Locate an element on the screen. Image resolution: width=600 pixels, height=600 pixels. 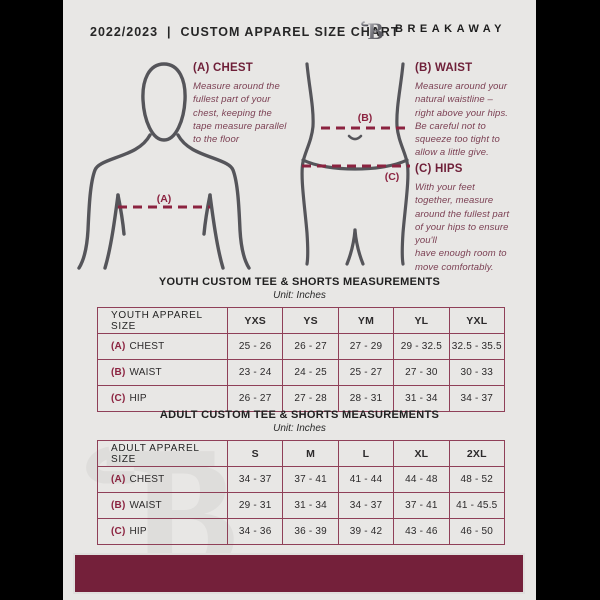
youth-header-size: YOUTH APPAREL SIZE is located at coordinates (163, 321).